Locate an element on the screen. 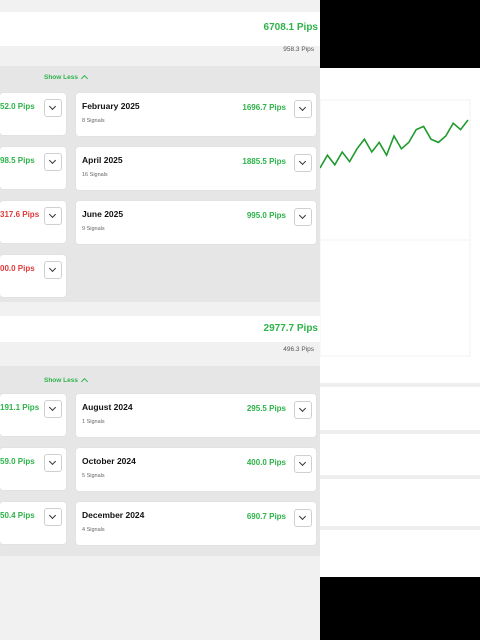 This screenshot has height=640, width=480. month-card-partial: 98.5 Pips is located at coordinates (33, 168).